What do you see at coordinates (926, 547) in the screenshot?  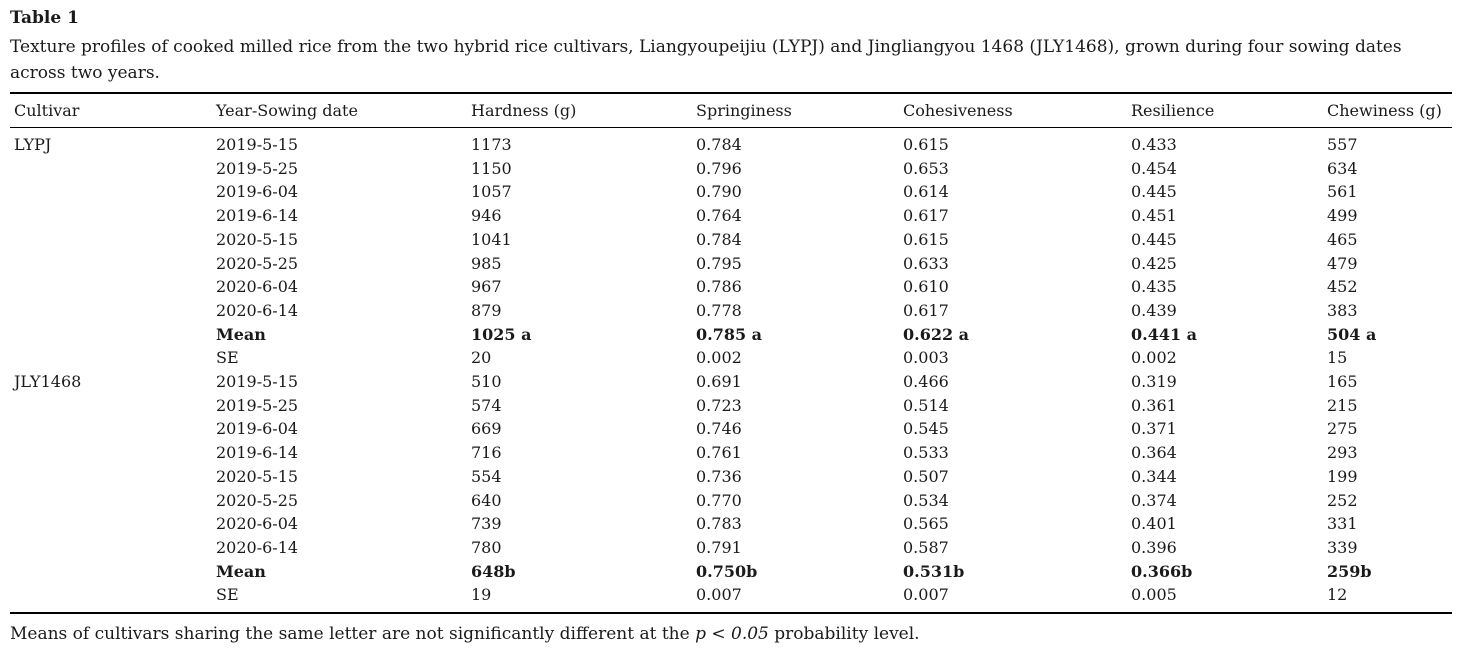 I see `table-cell: 0.587` at bounding box center [926, 547].